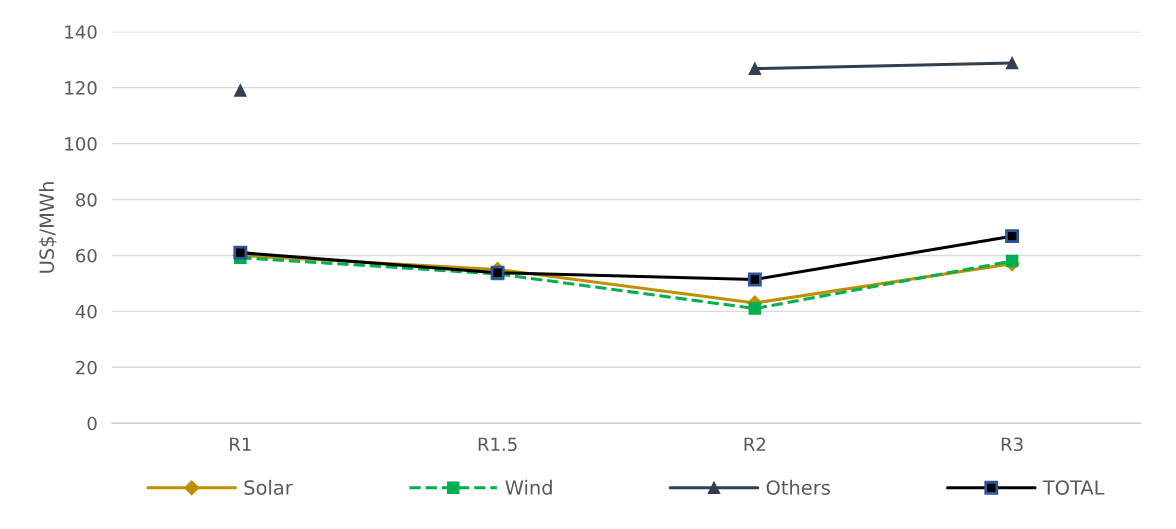 The height and width of the screenshot is (529, 1176). What do you see at coordinates (528, 487) in the screenshot?
I see `legend-label: Wind` at bounding box center [528, 487].